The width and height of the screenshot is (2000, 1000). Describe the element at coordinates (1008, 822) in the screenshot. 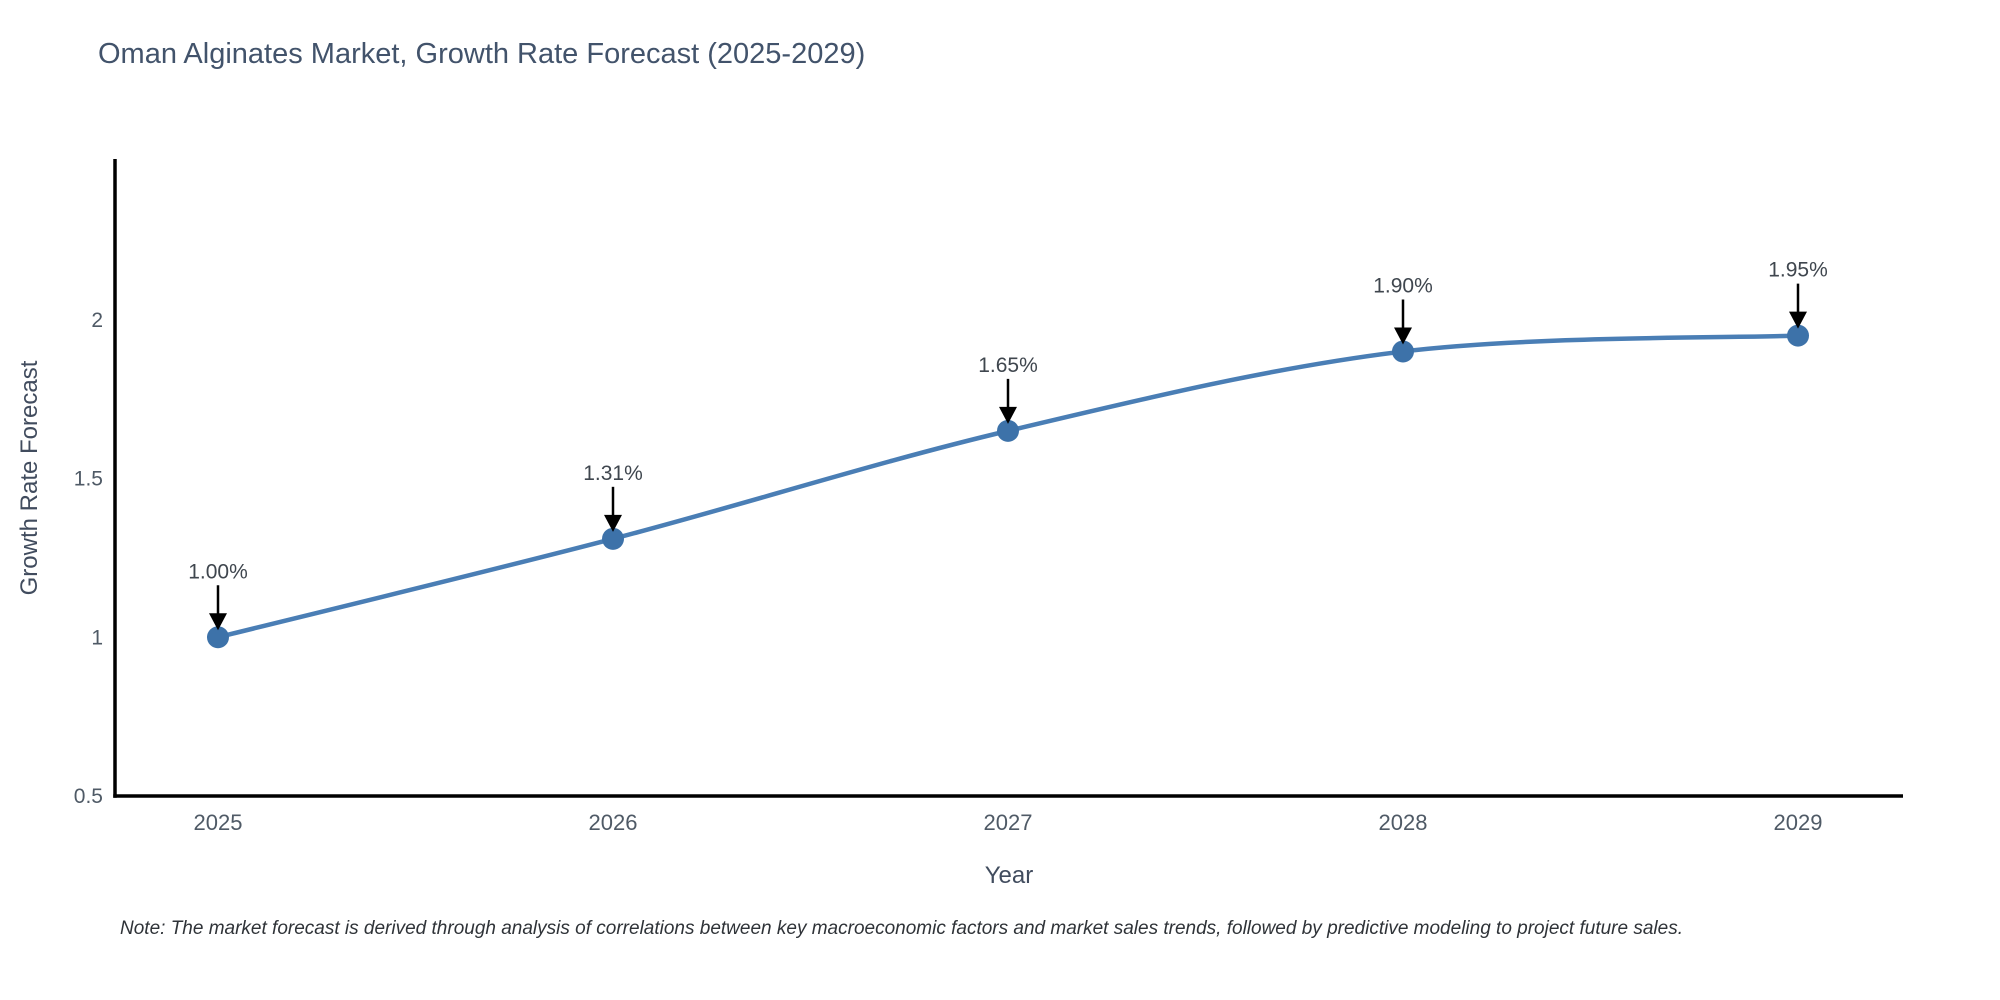

I see `x-tick-label: 2027` at that location.